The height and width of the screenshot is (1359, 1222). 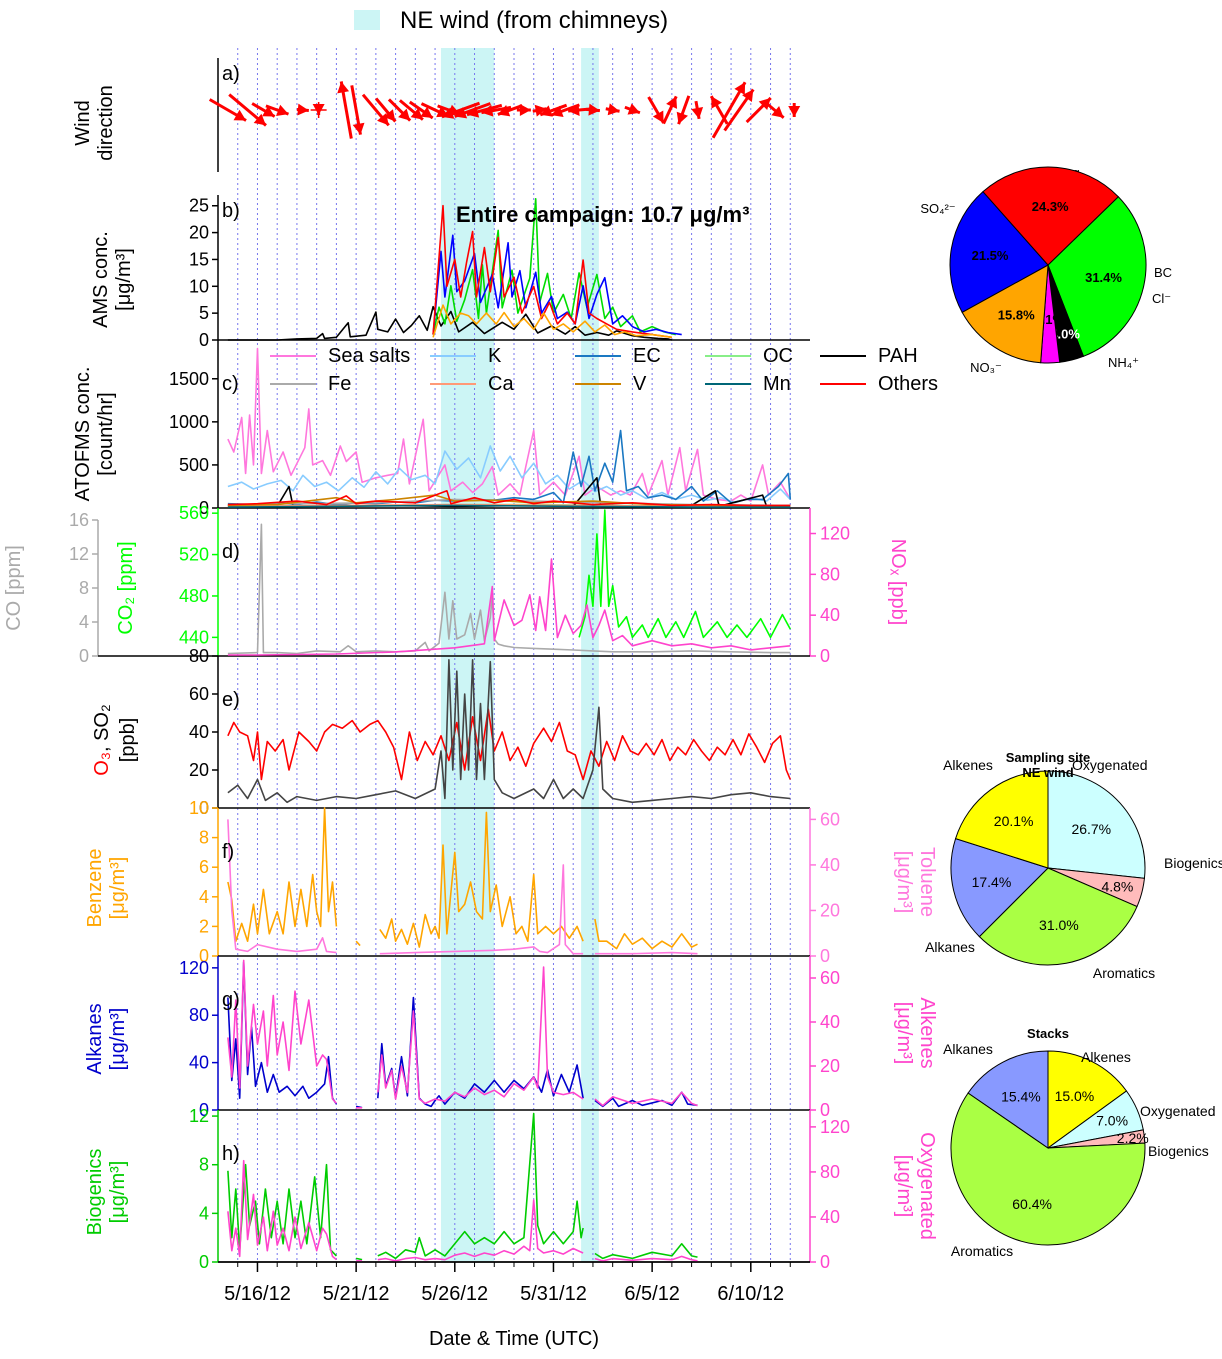 What do you see at coordinates (1103, 277) in the screenshot?
I see `pie_ams-slice-0-percent: 31.4%` at bounding box center [1103, 277].